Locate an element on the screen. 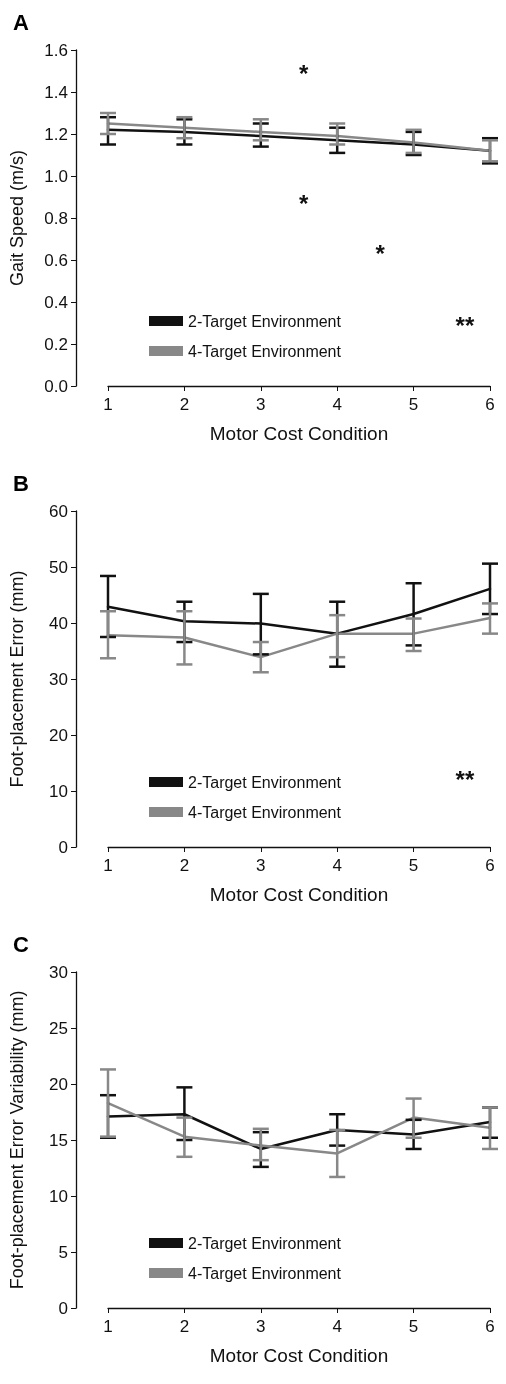  y-tick-label: 50 is located at coordinates (58, 567).